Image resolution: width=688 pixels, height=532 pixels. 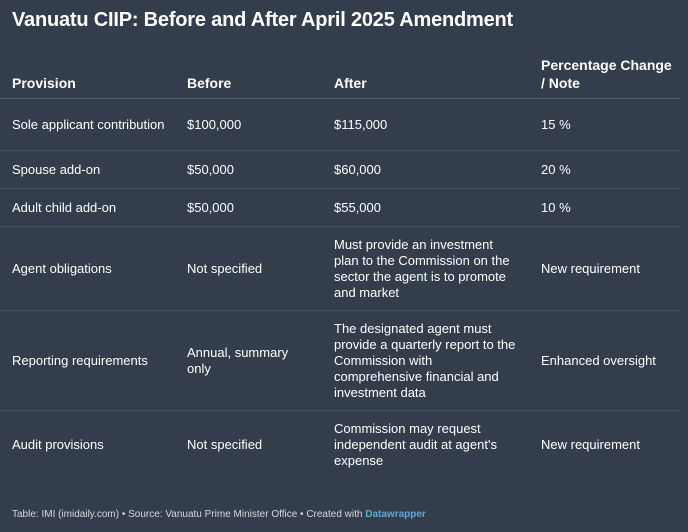 I want to click on cell-change: Enhanced oversight, so click(x=604, y=360).